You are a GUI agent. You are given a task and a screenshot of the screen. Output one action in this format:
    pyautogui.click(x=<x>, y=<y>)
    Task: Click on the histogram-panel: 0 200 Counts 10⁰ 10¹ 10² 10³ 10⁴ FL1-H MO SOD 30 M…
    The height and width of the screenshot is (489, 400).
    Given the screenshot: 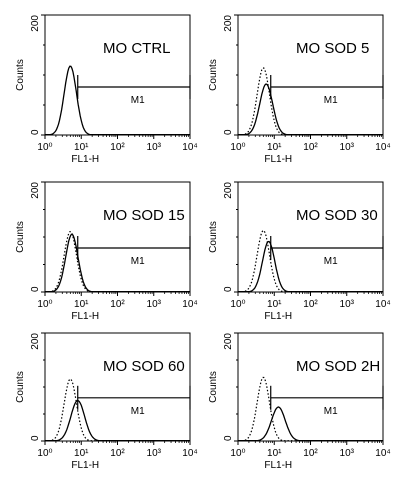 What is the action you would take?
    pyautogui.click(x=299, y=251)
    